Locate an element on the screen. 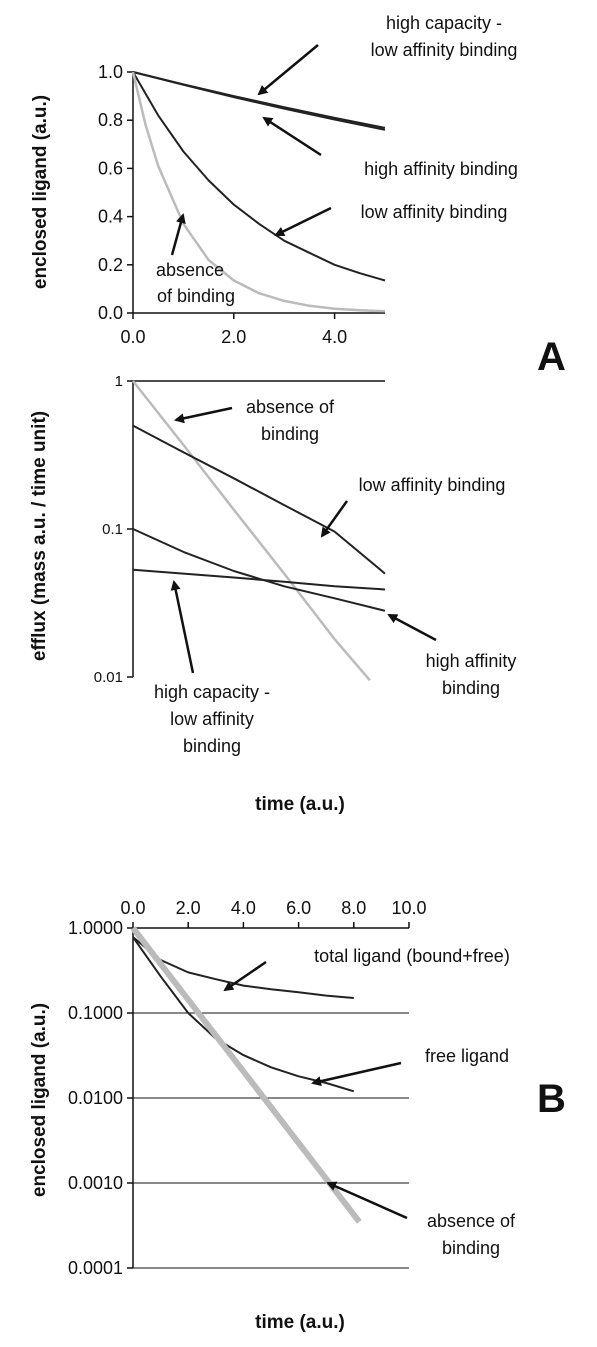 The height and width of the screenshot is (1347, 597). y-tick-label: 0.0100 is located at coordinates (95, 1098).